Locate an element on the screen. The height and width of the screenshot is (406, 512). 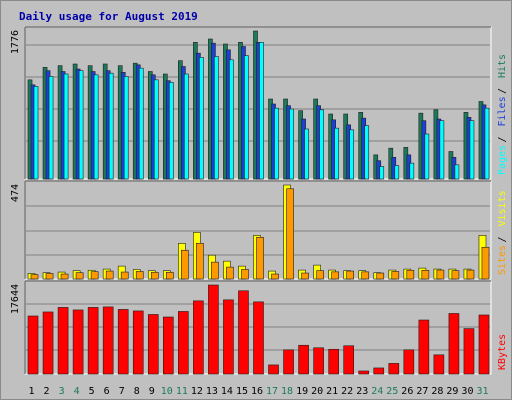
x-tick-label: 22 is located at coordinates (347, 391).